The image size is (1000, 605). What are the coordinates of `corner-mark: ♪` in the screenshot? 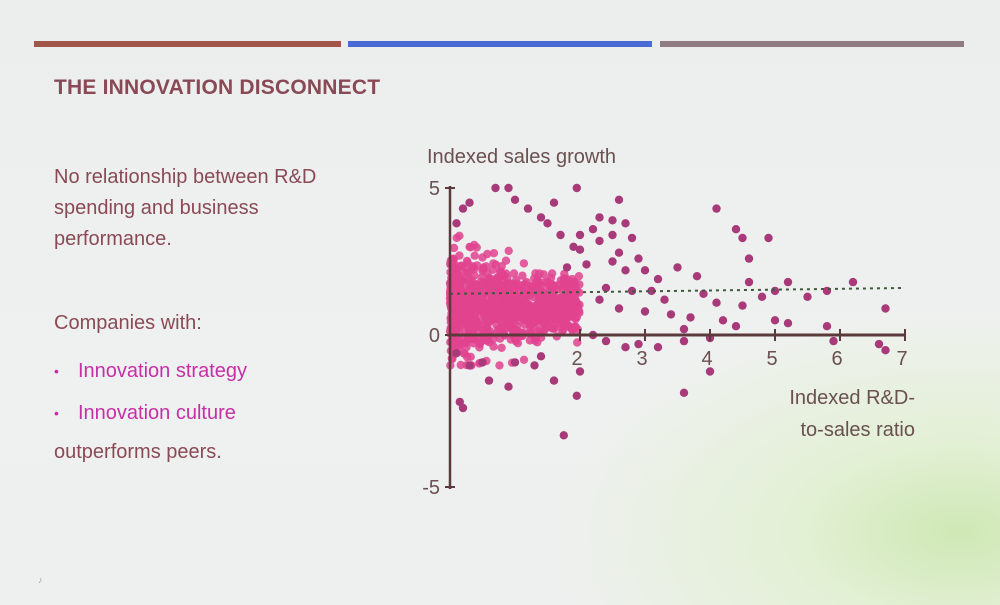 It's located at (40, 580).